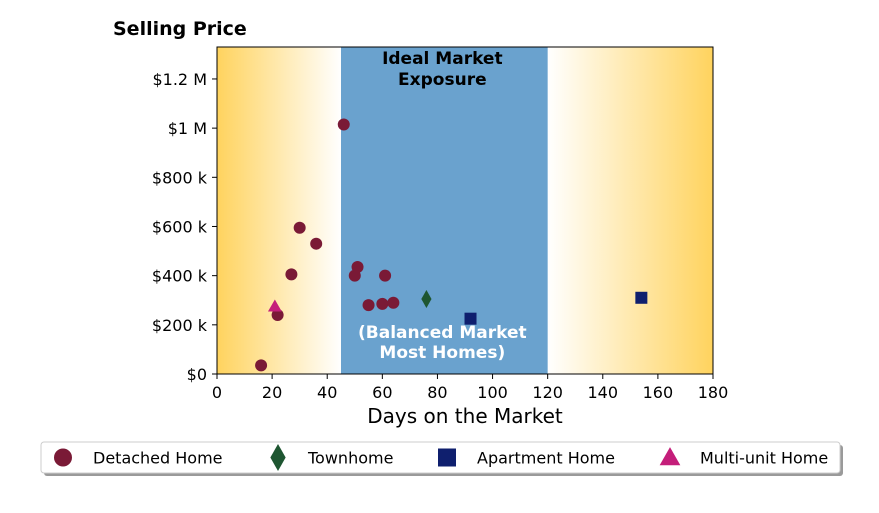  Describe the element at coordinates (470, 388) in the screenshot. I see `x-axis: 0 20 40 60 80 100 120 140 160 180` at that location.